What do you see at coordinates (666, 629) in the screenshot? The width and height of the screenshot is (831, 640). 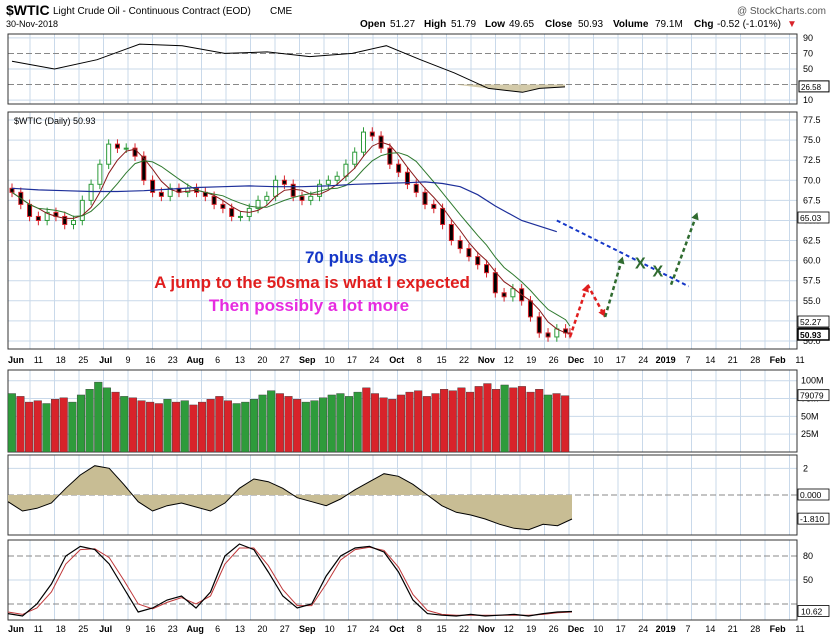 I see `x-tick-label-bottom: 2019` at bounding box center [666, 629].